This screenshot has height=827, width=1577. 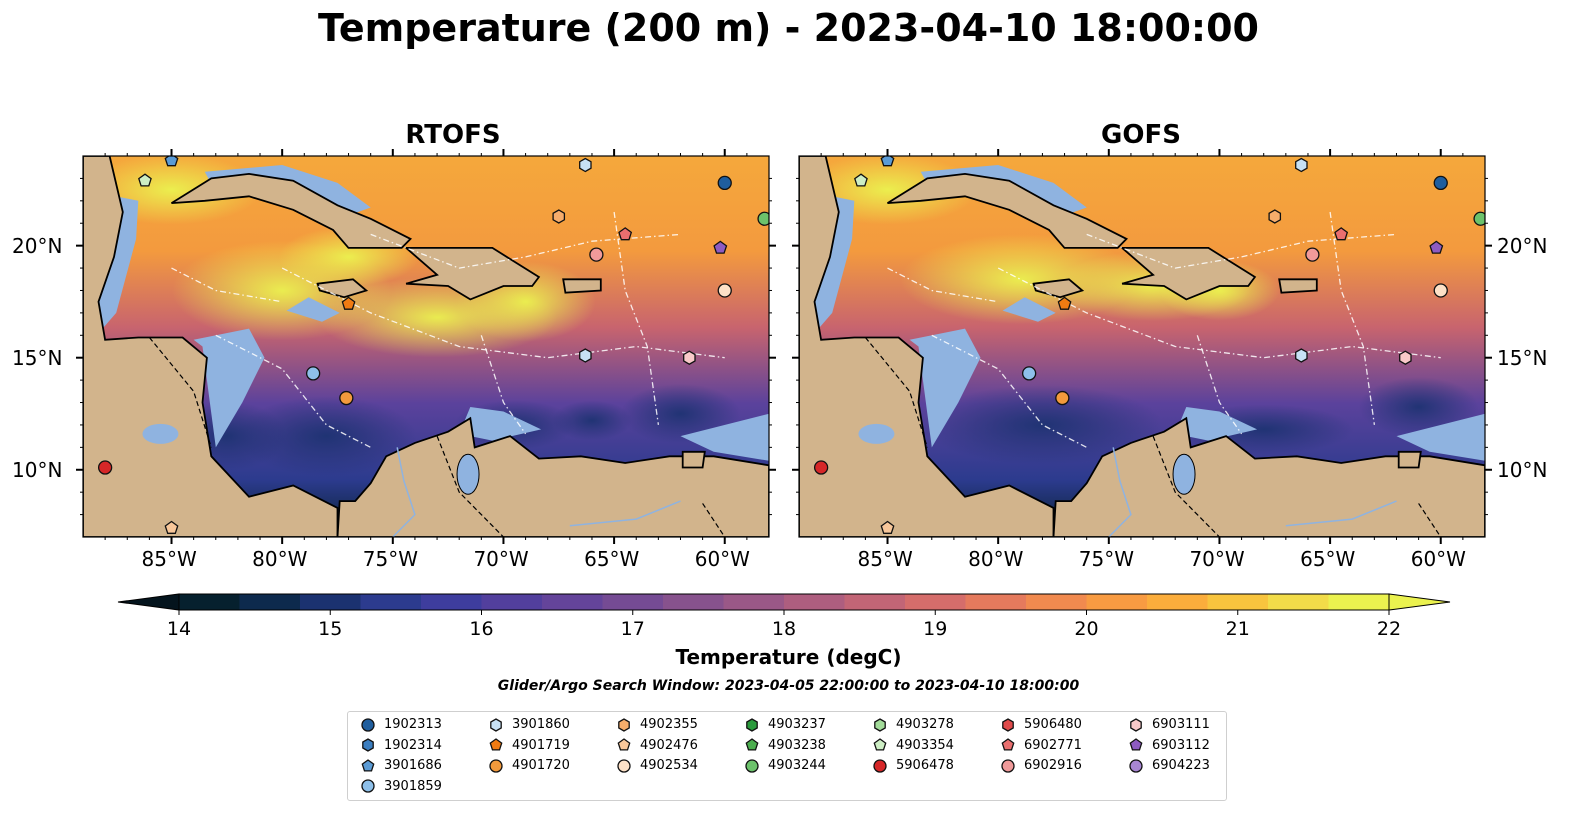 I want to click on legend-5906478-marker, so click(x=880, y=765).